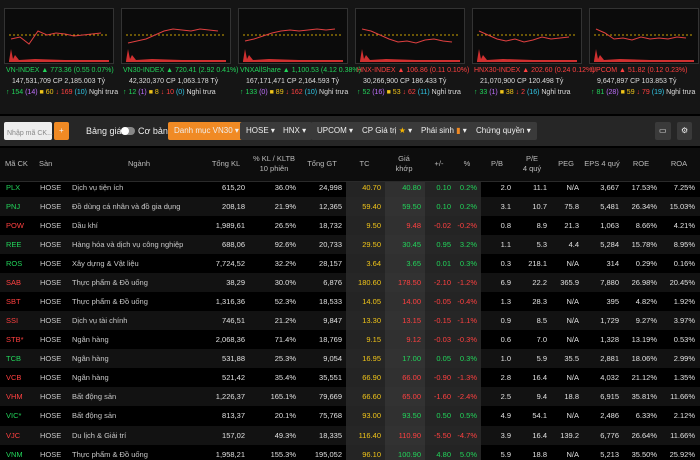 Image resolution: width=700 pixels, height=460 pixels. I want to click on cell: 7.25%, so click(684, 187).